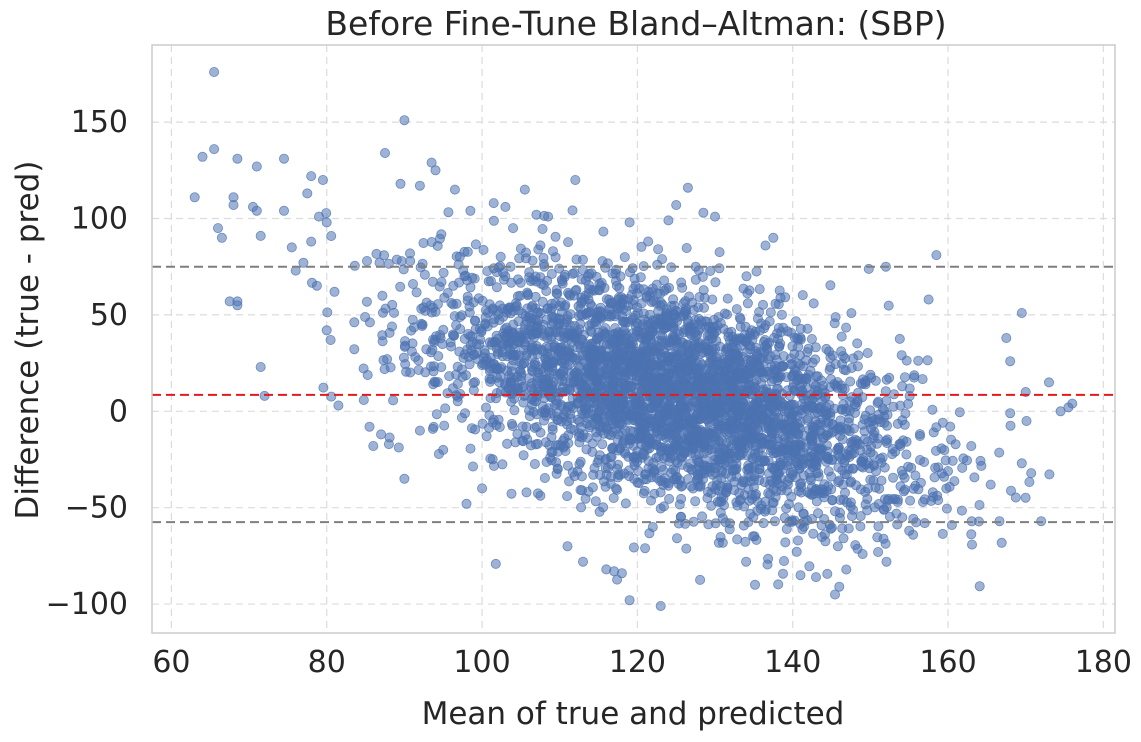 The width and height of the screenshot is (1141, 742). I want to click on x-tick-label: 120, so click(637, 662).